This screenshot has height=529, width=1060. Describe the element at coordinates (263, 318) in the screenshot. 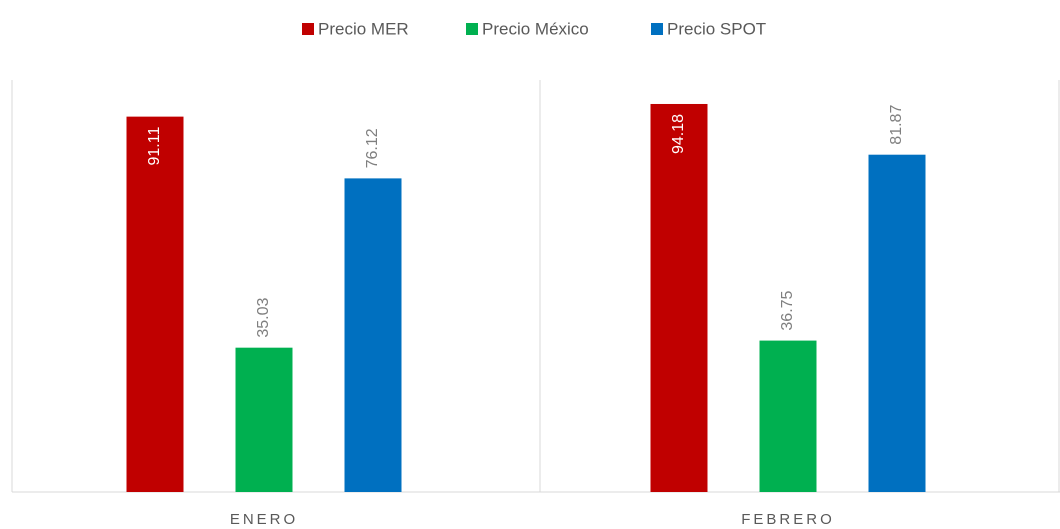

I see `data-label: 35.03` at that location.